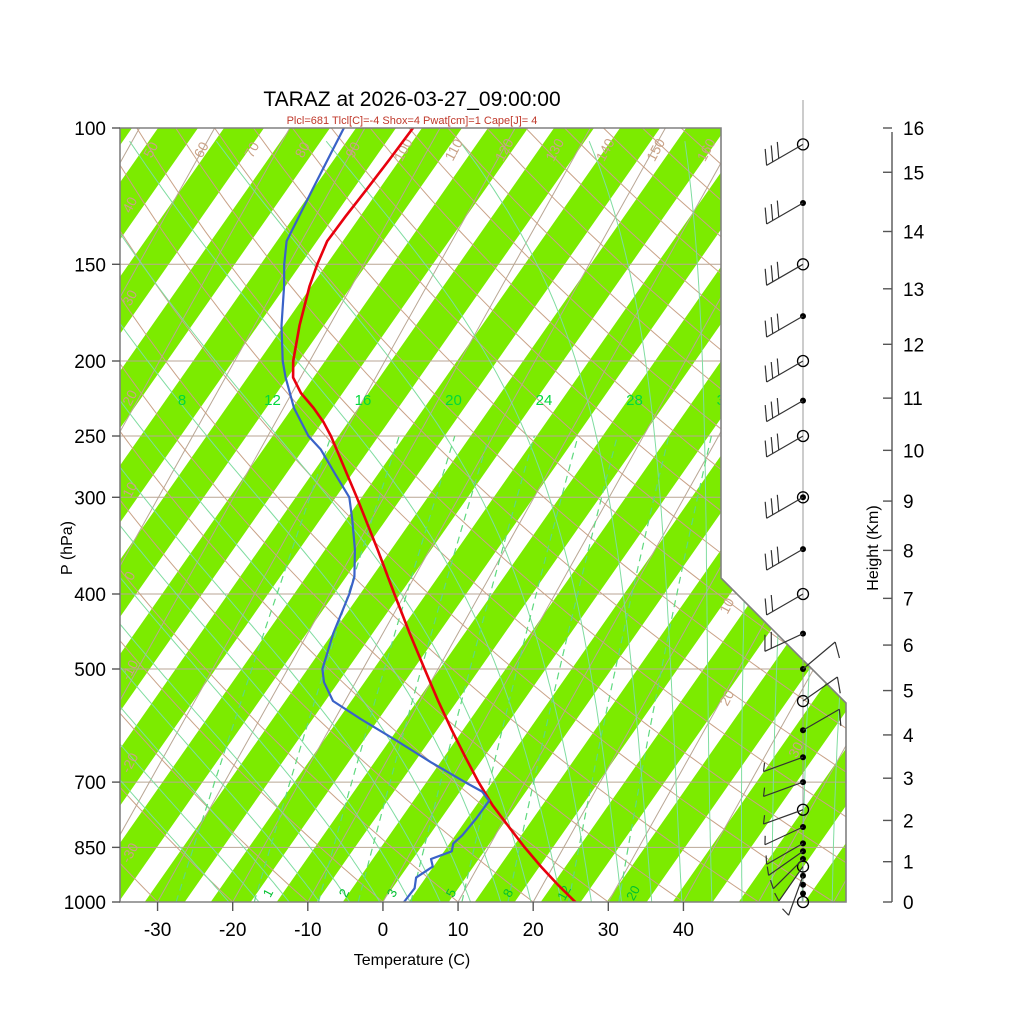  I want to click on dry-adiabat-label: 90, so click(353, 149).